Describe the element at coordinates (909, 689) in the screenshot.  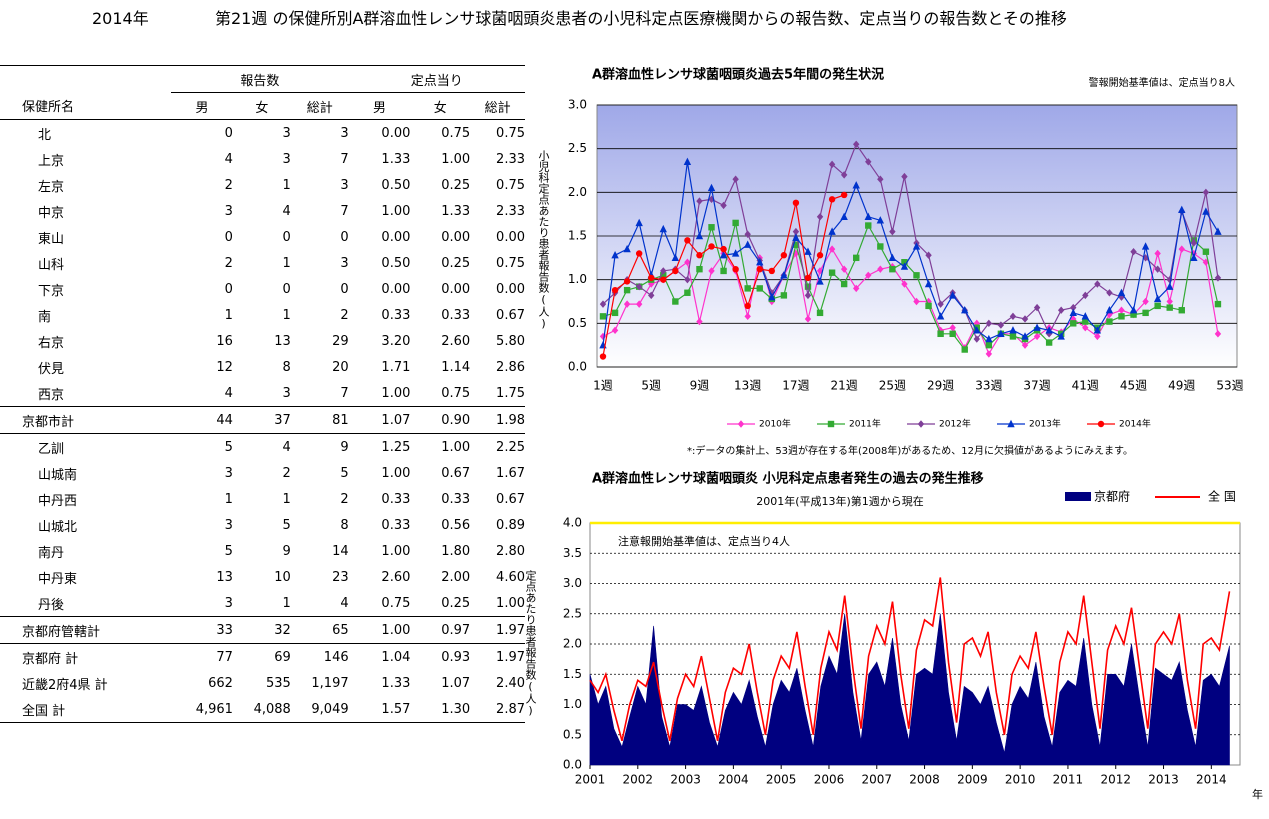
I see `series-area` at that location.